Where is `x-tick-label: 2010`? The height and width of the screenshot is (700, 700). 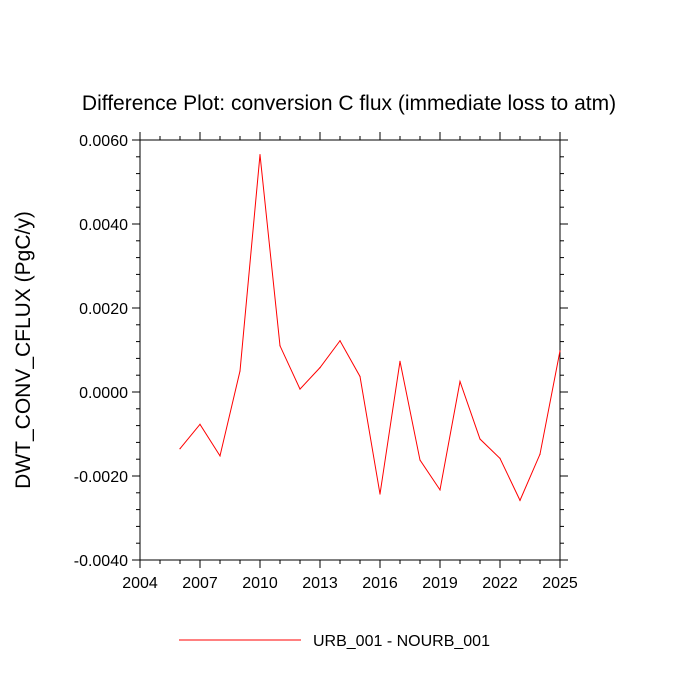 x-tick-label: 2010 is located at coordinates (260, 583).